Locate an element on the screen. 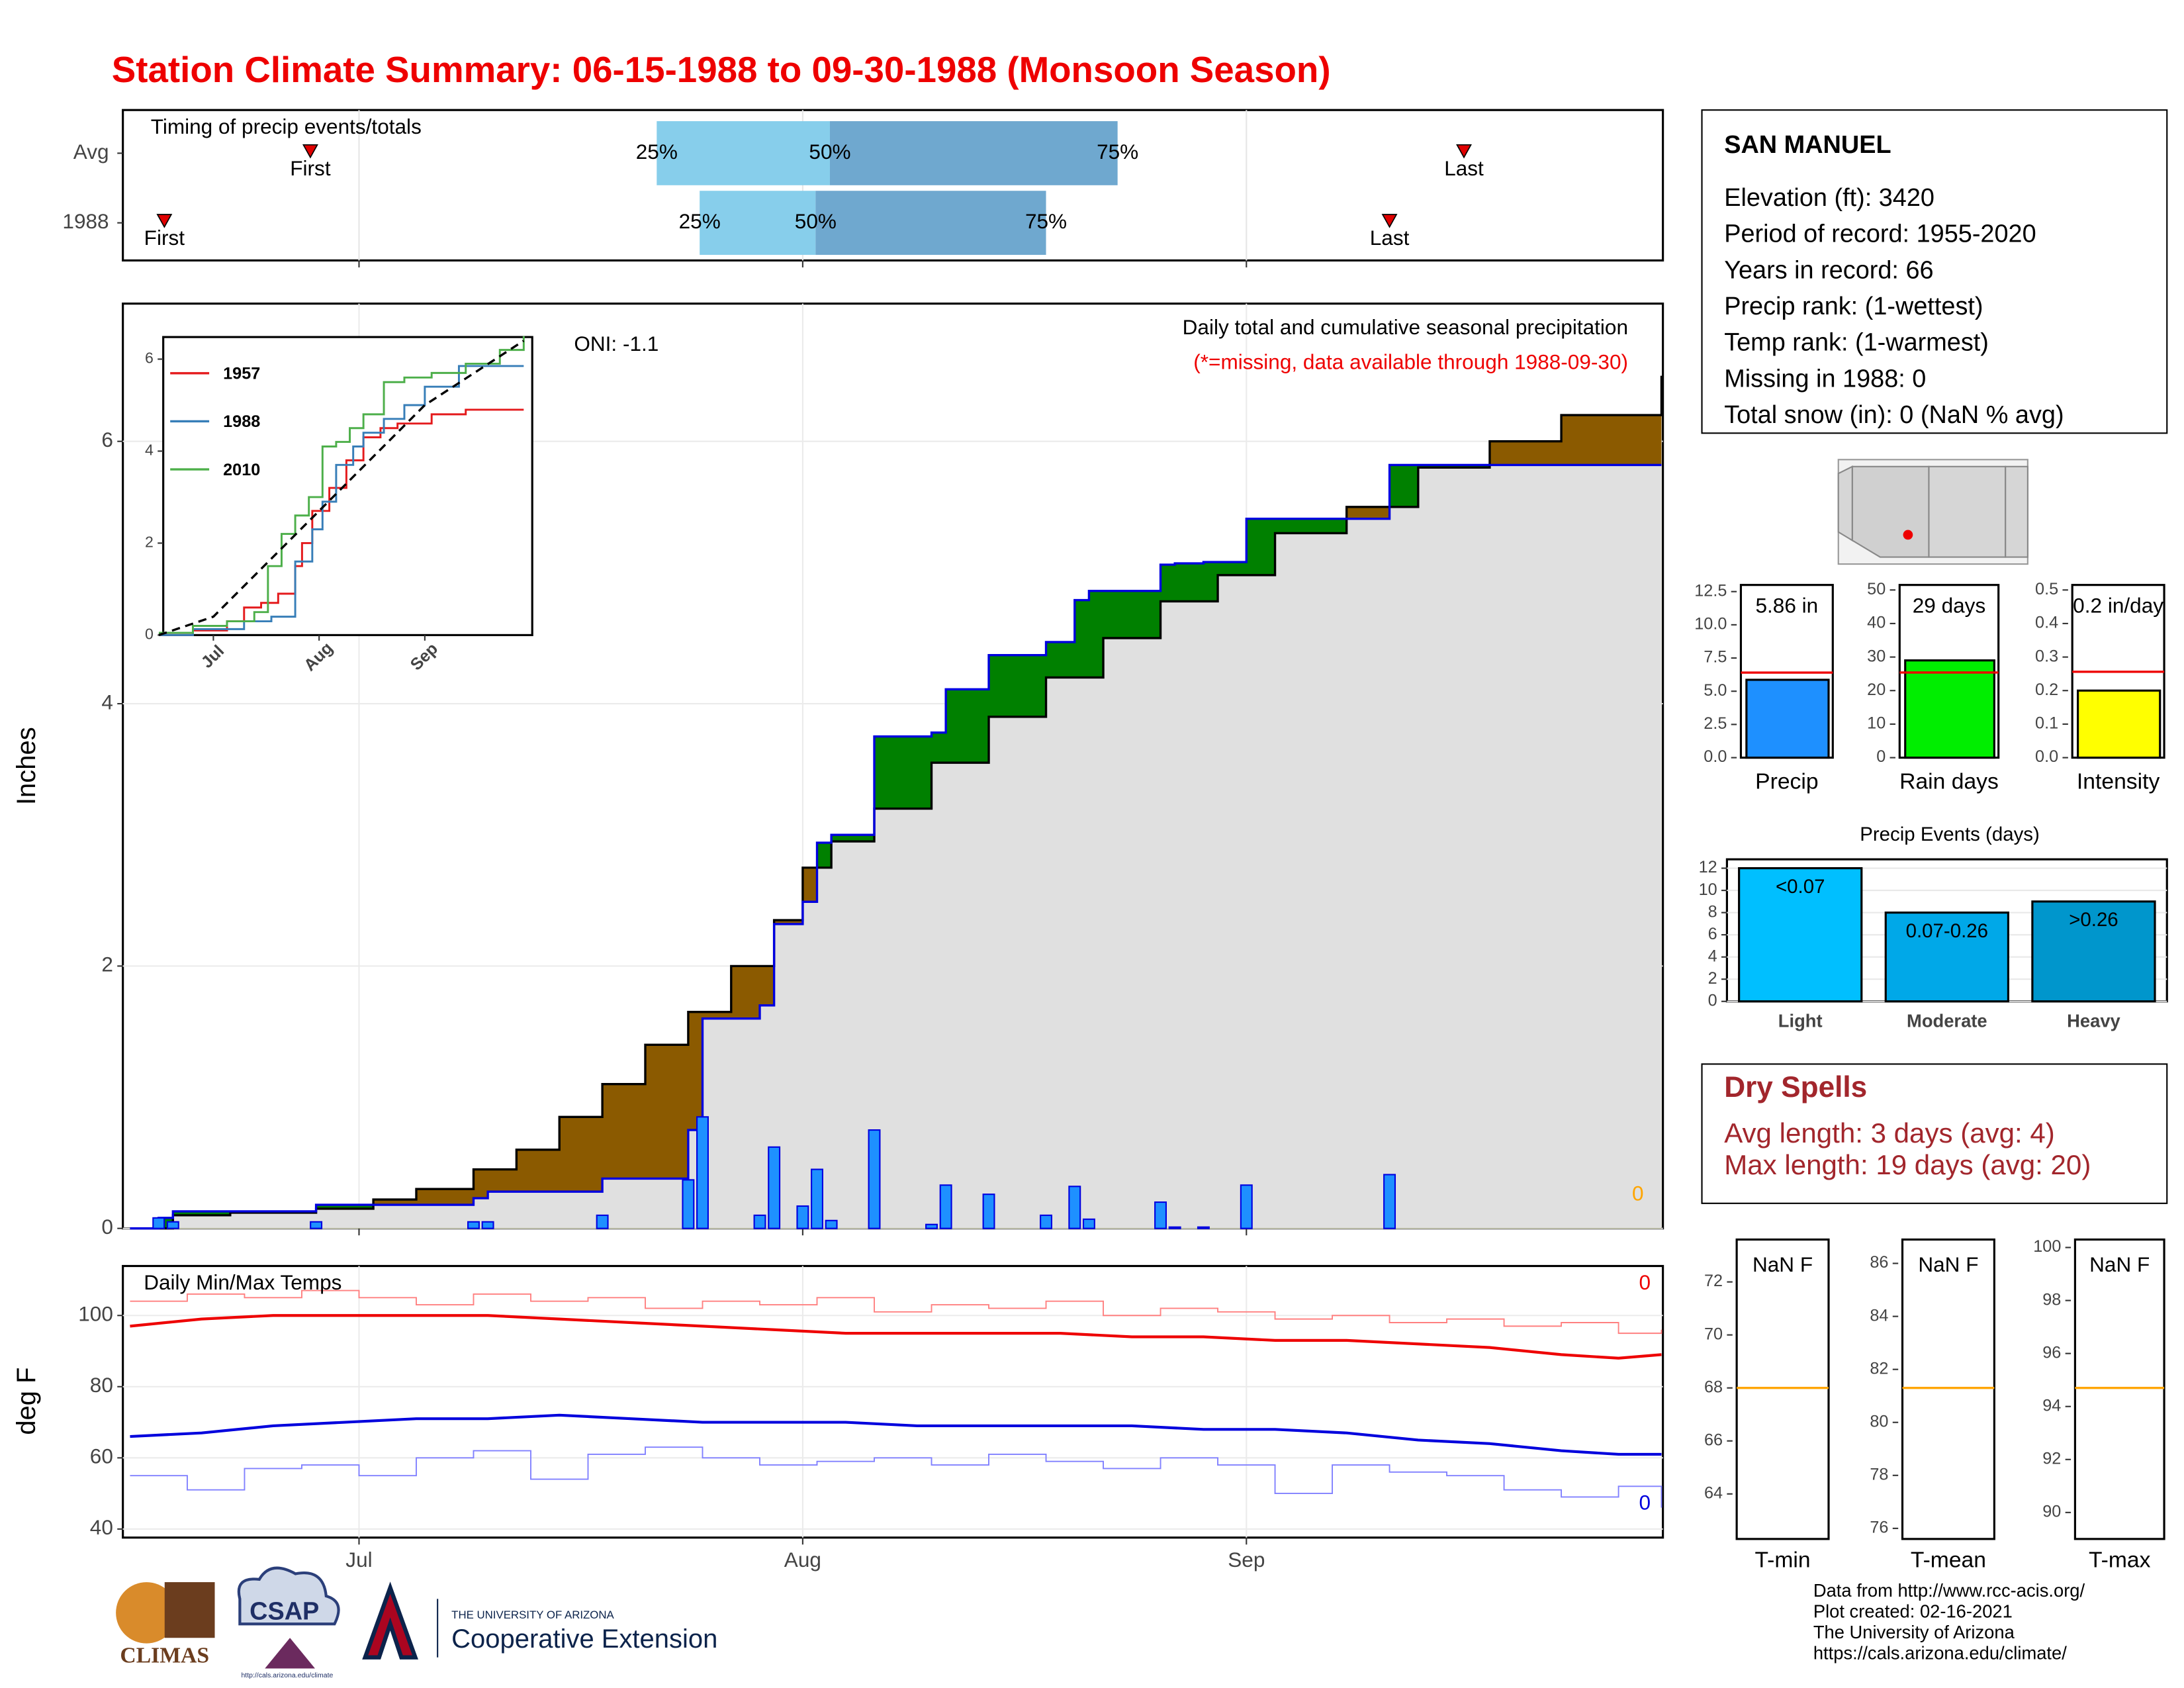 The image size is (2184, 1688). y-tick-label: 12 is located at coordinates (1708, 867).